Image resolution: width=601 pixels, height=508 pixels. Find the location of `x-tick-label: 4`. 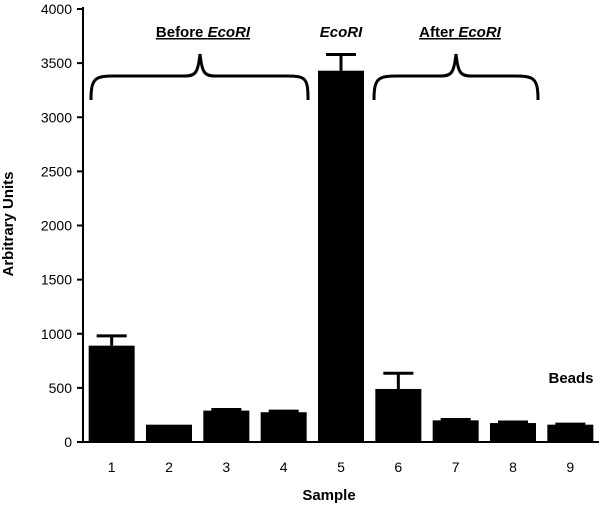

x-tick-label: 4 is located at coordinates (284, 467).